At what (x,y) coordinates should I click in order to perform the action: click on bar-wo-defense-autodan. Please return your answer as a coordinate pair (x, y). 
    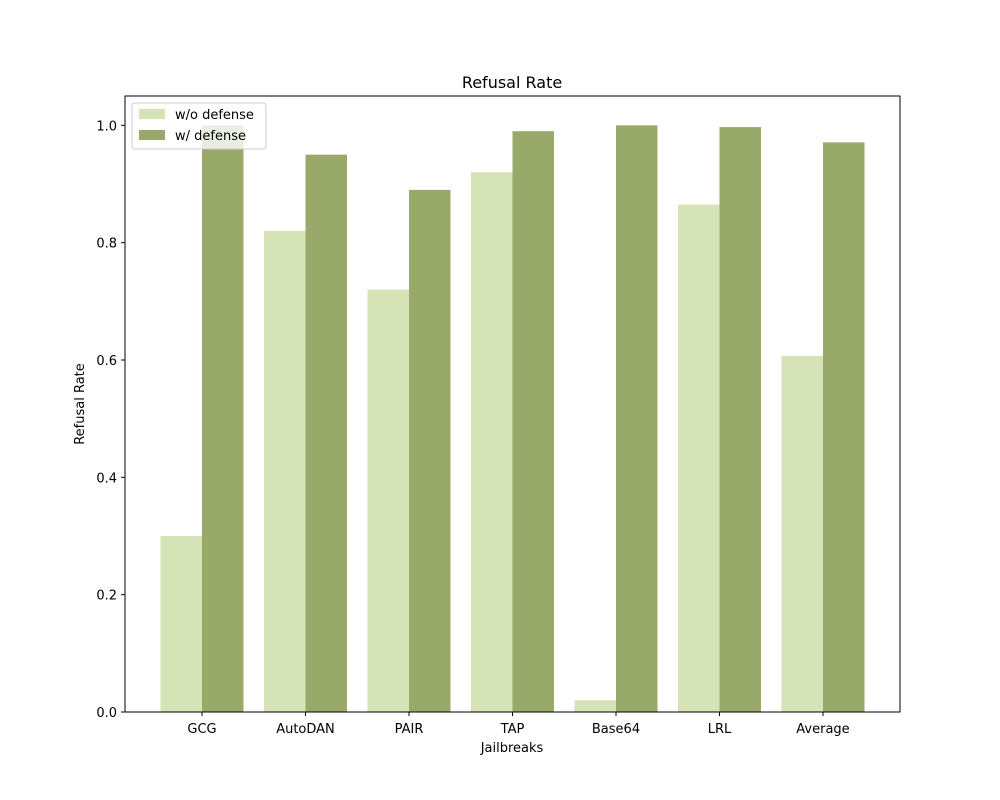
    Looking at the image, I should click on (285, 471).